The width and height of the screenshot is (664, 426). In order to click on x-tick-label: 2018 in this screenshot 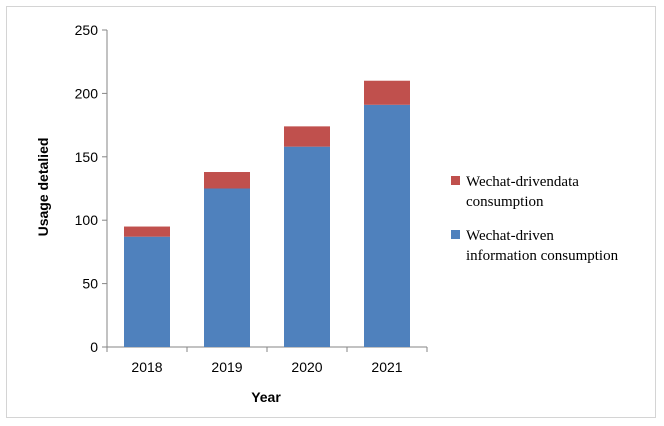, I will do `click(146, 367)`.